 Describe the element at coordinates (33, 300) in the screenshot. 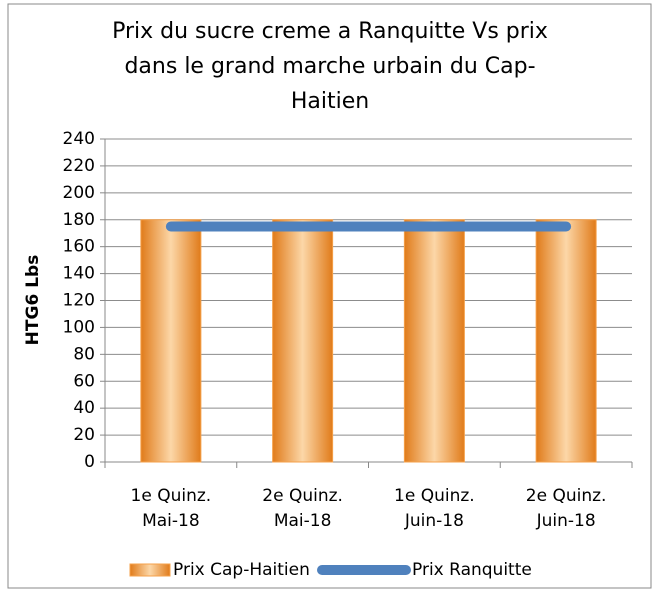

I see `y-axis-label: HTG6 Lbs` at that location.